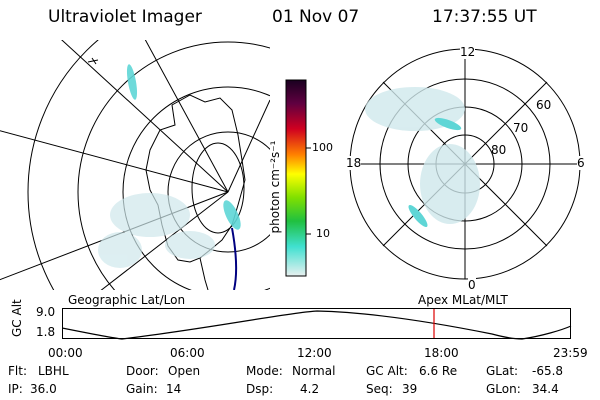 The image size is (600, 400). I want to click on status-door-value: Open, so click(184, 371).